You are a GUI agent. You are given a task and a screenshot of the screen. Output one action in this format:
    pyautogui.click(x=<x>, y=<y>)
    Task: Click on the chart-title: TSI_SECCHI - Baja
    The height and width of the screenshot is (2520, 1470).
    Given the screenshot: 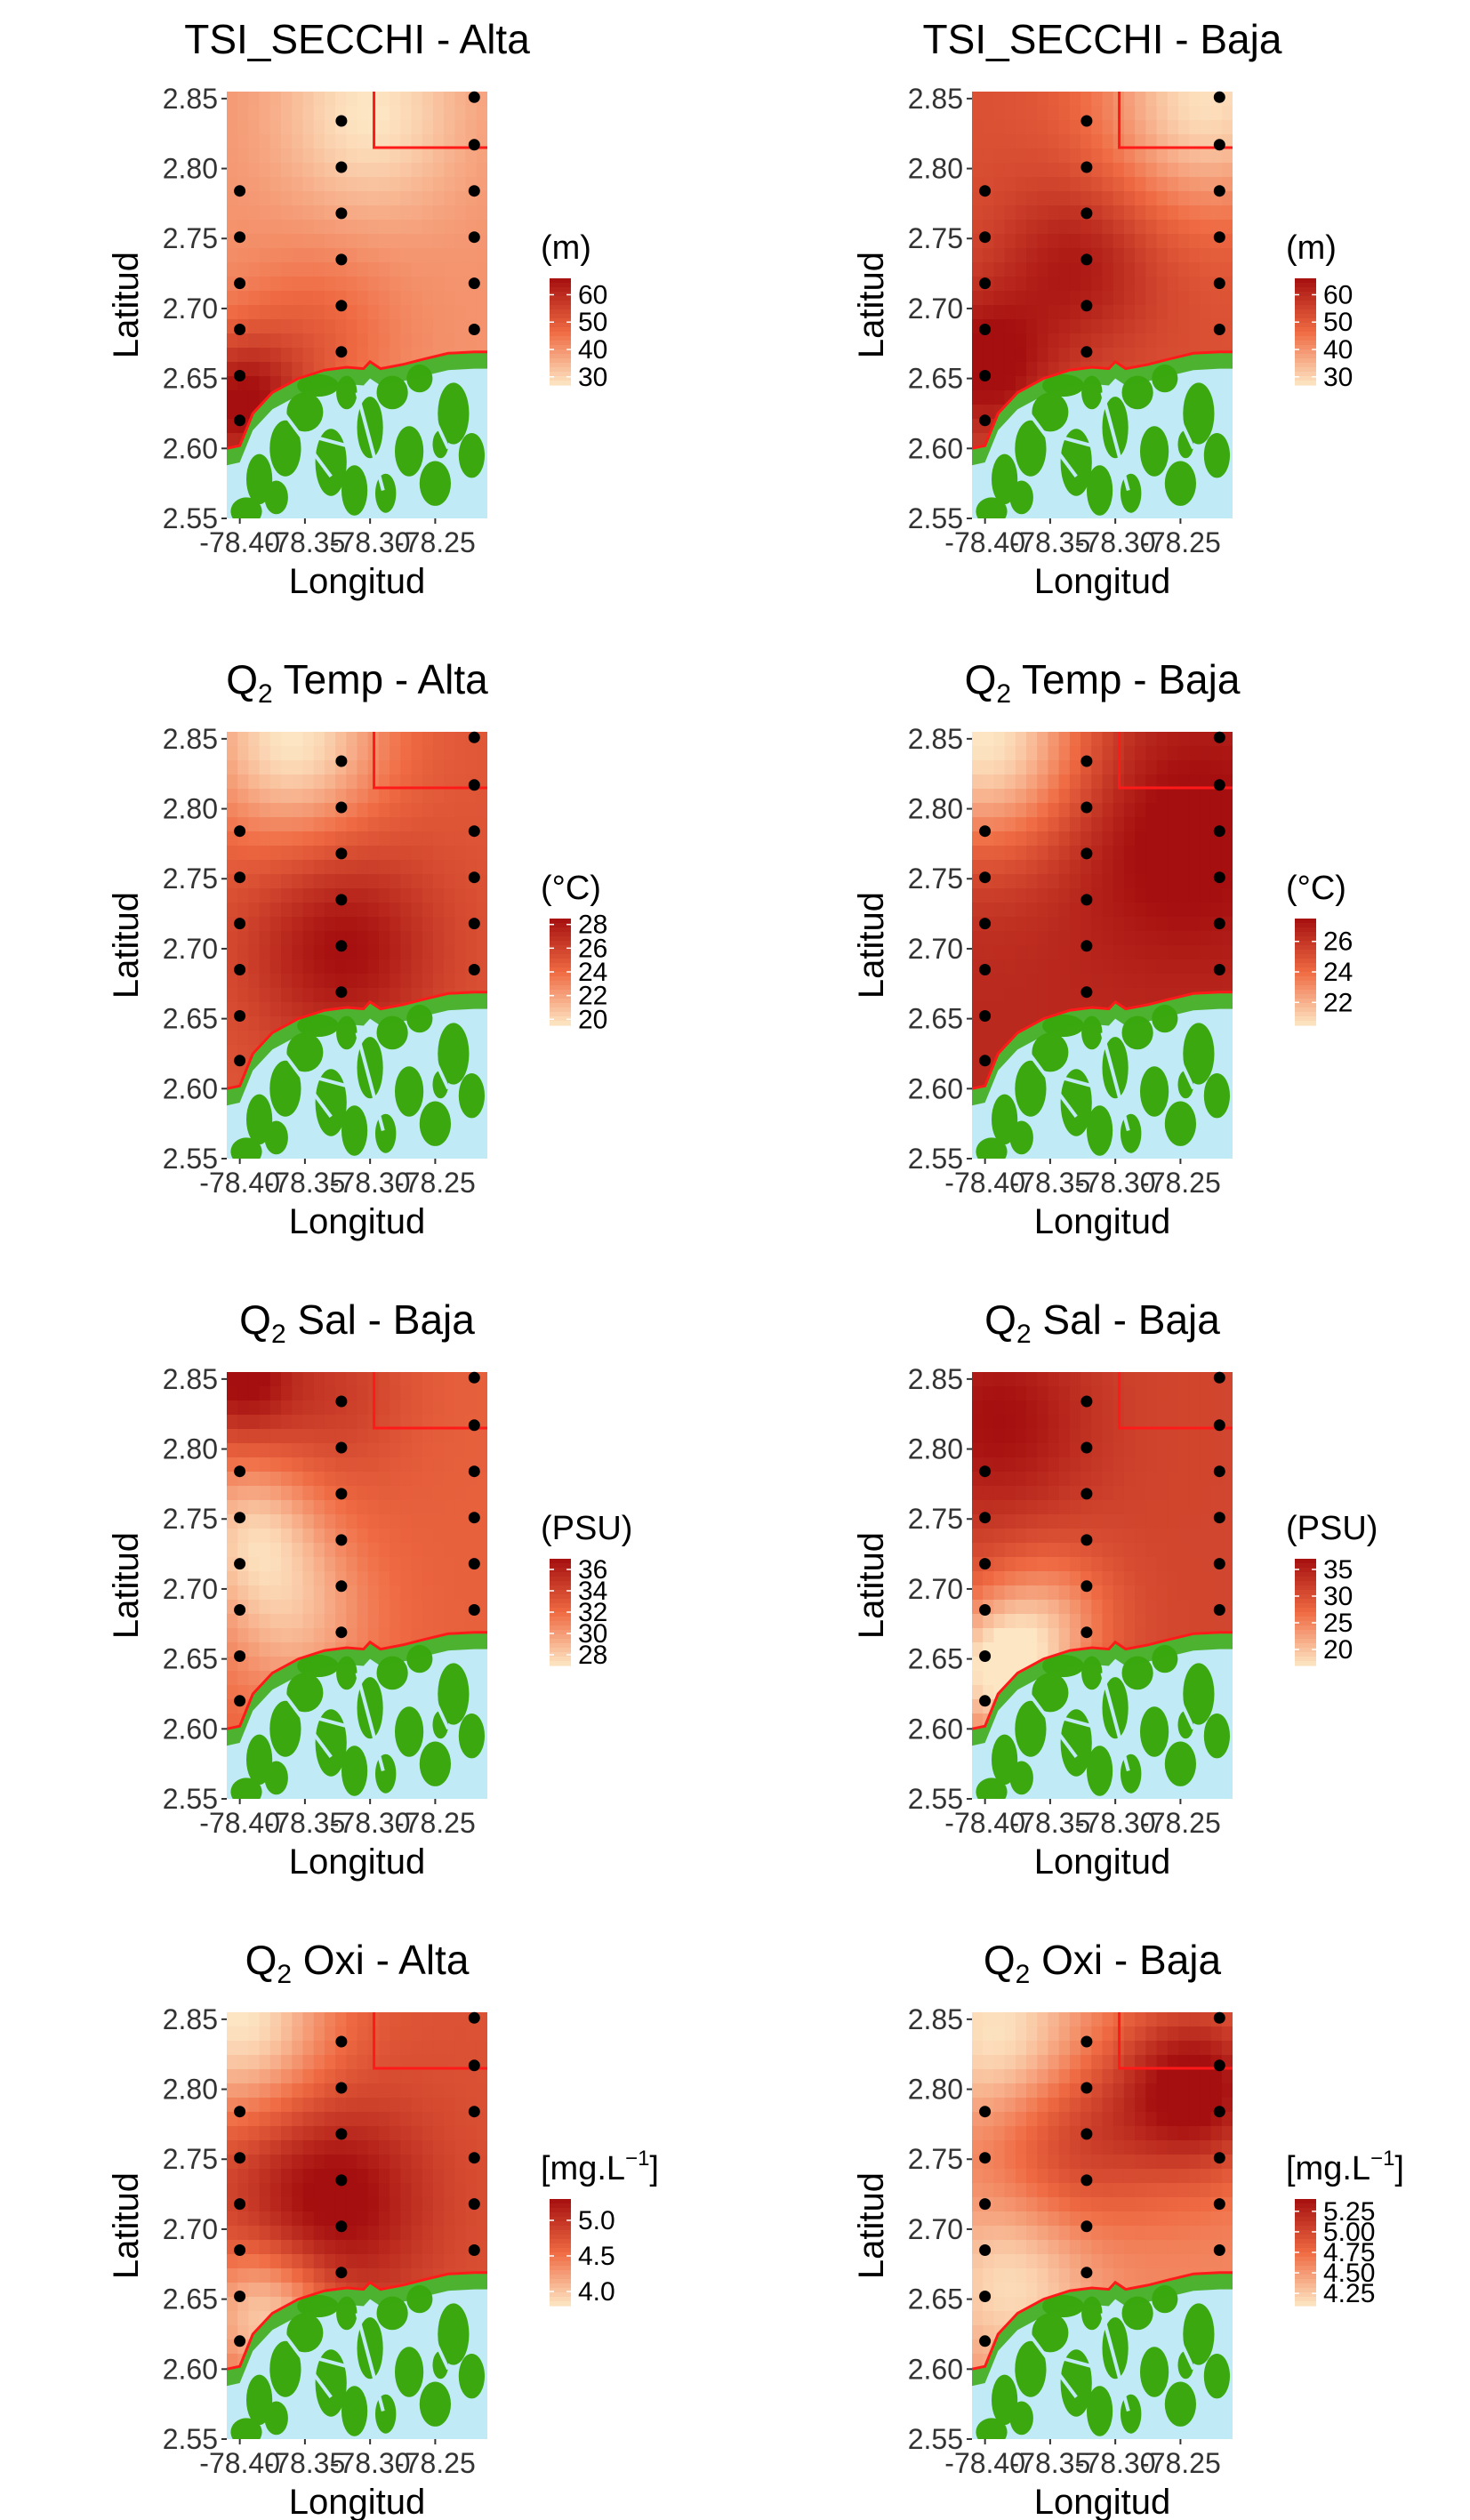 What is the action you would take?
    pyautogui.click(x=1102, y=39)
    